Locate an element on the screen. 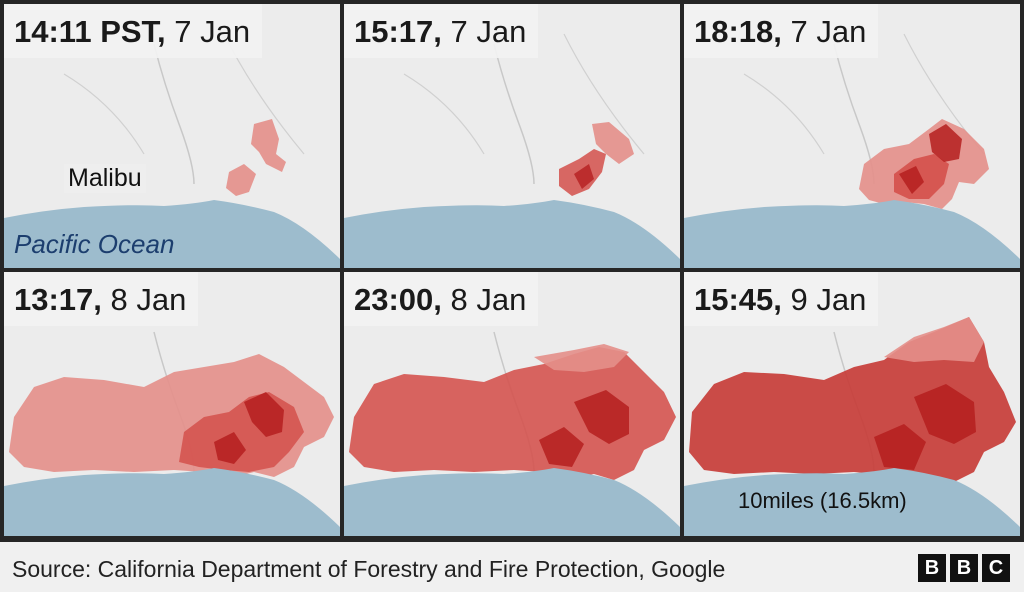  map-panel-3: 18:18, 7 Jan is located at coordinates (852, 136).